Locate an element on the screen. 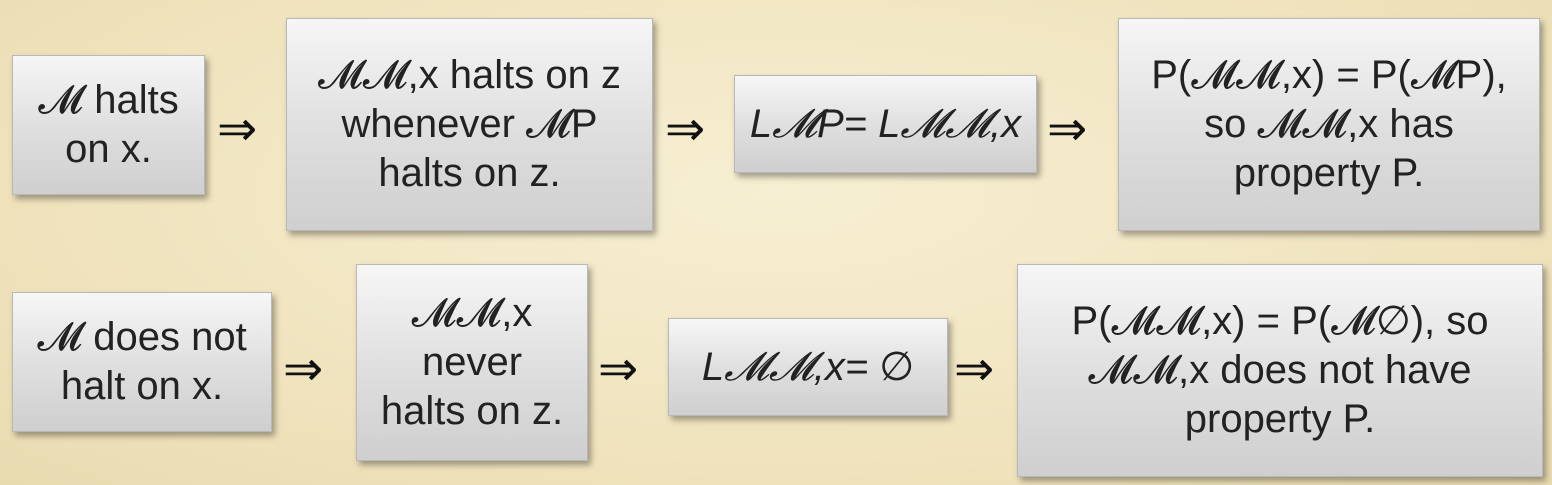 The width and height of the screenshot is (1552, 485). mmx-never-line-2: never is located at coordinates (472, 362).